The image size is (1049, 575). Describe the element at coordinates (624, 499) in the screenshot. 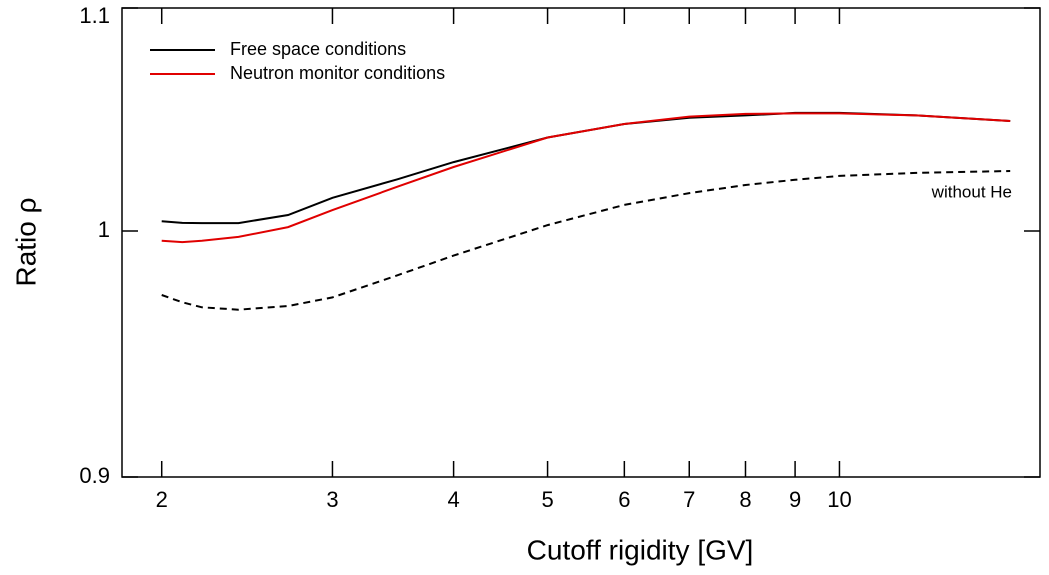

I see `x-tick-label: 6` at that location.